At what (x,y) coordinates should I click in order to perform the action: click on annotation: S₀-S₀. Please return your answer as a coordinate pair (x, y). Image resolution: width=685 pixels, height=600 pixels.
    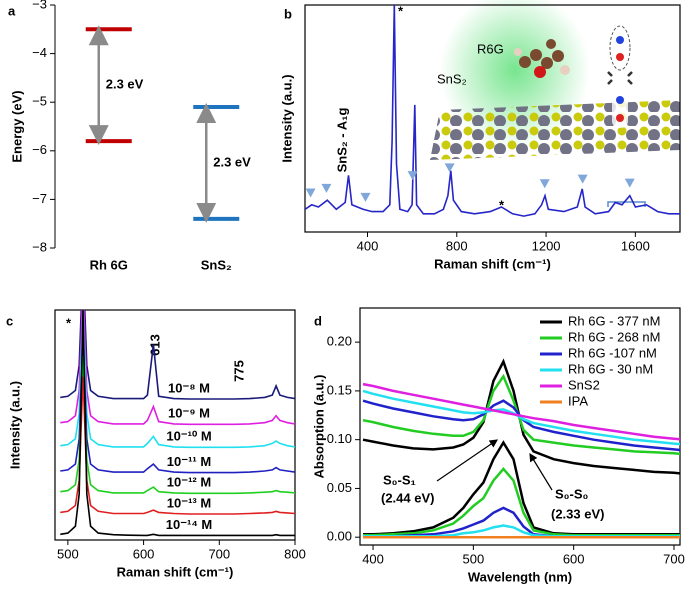
    Looking at the image, I should click on (572, 493).